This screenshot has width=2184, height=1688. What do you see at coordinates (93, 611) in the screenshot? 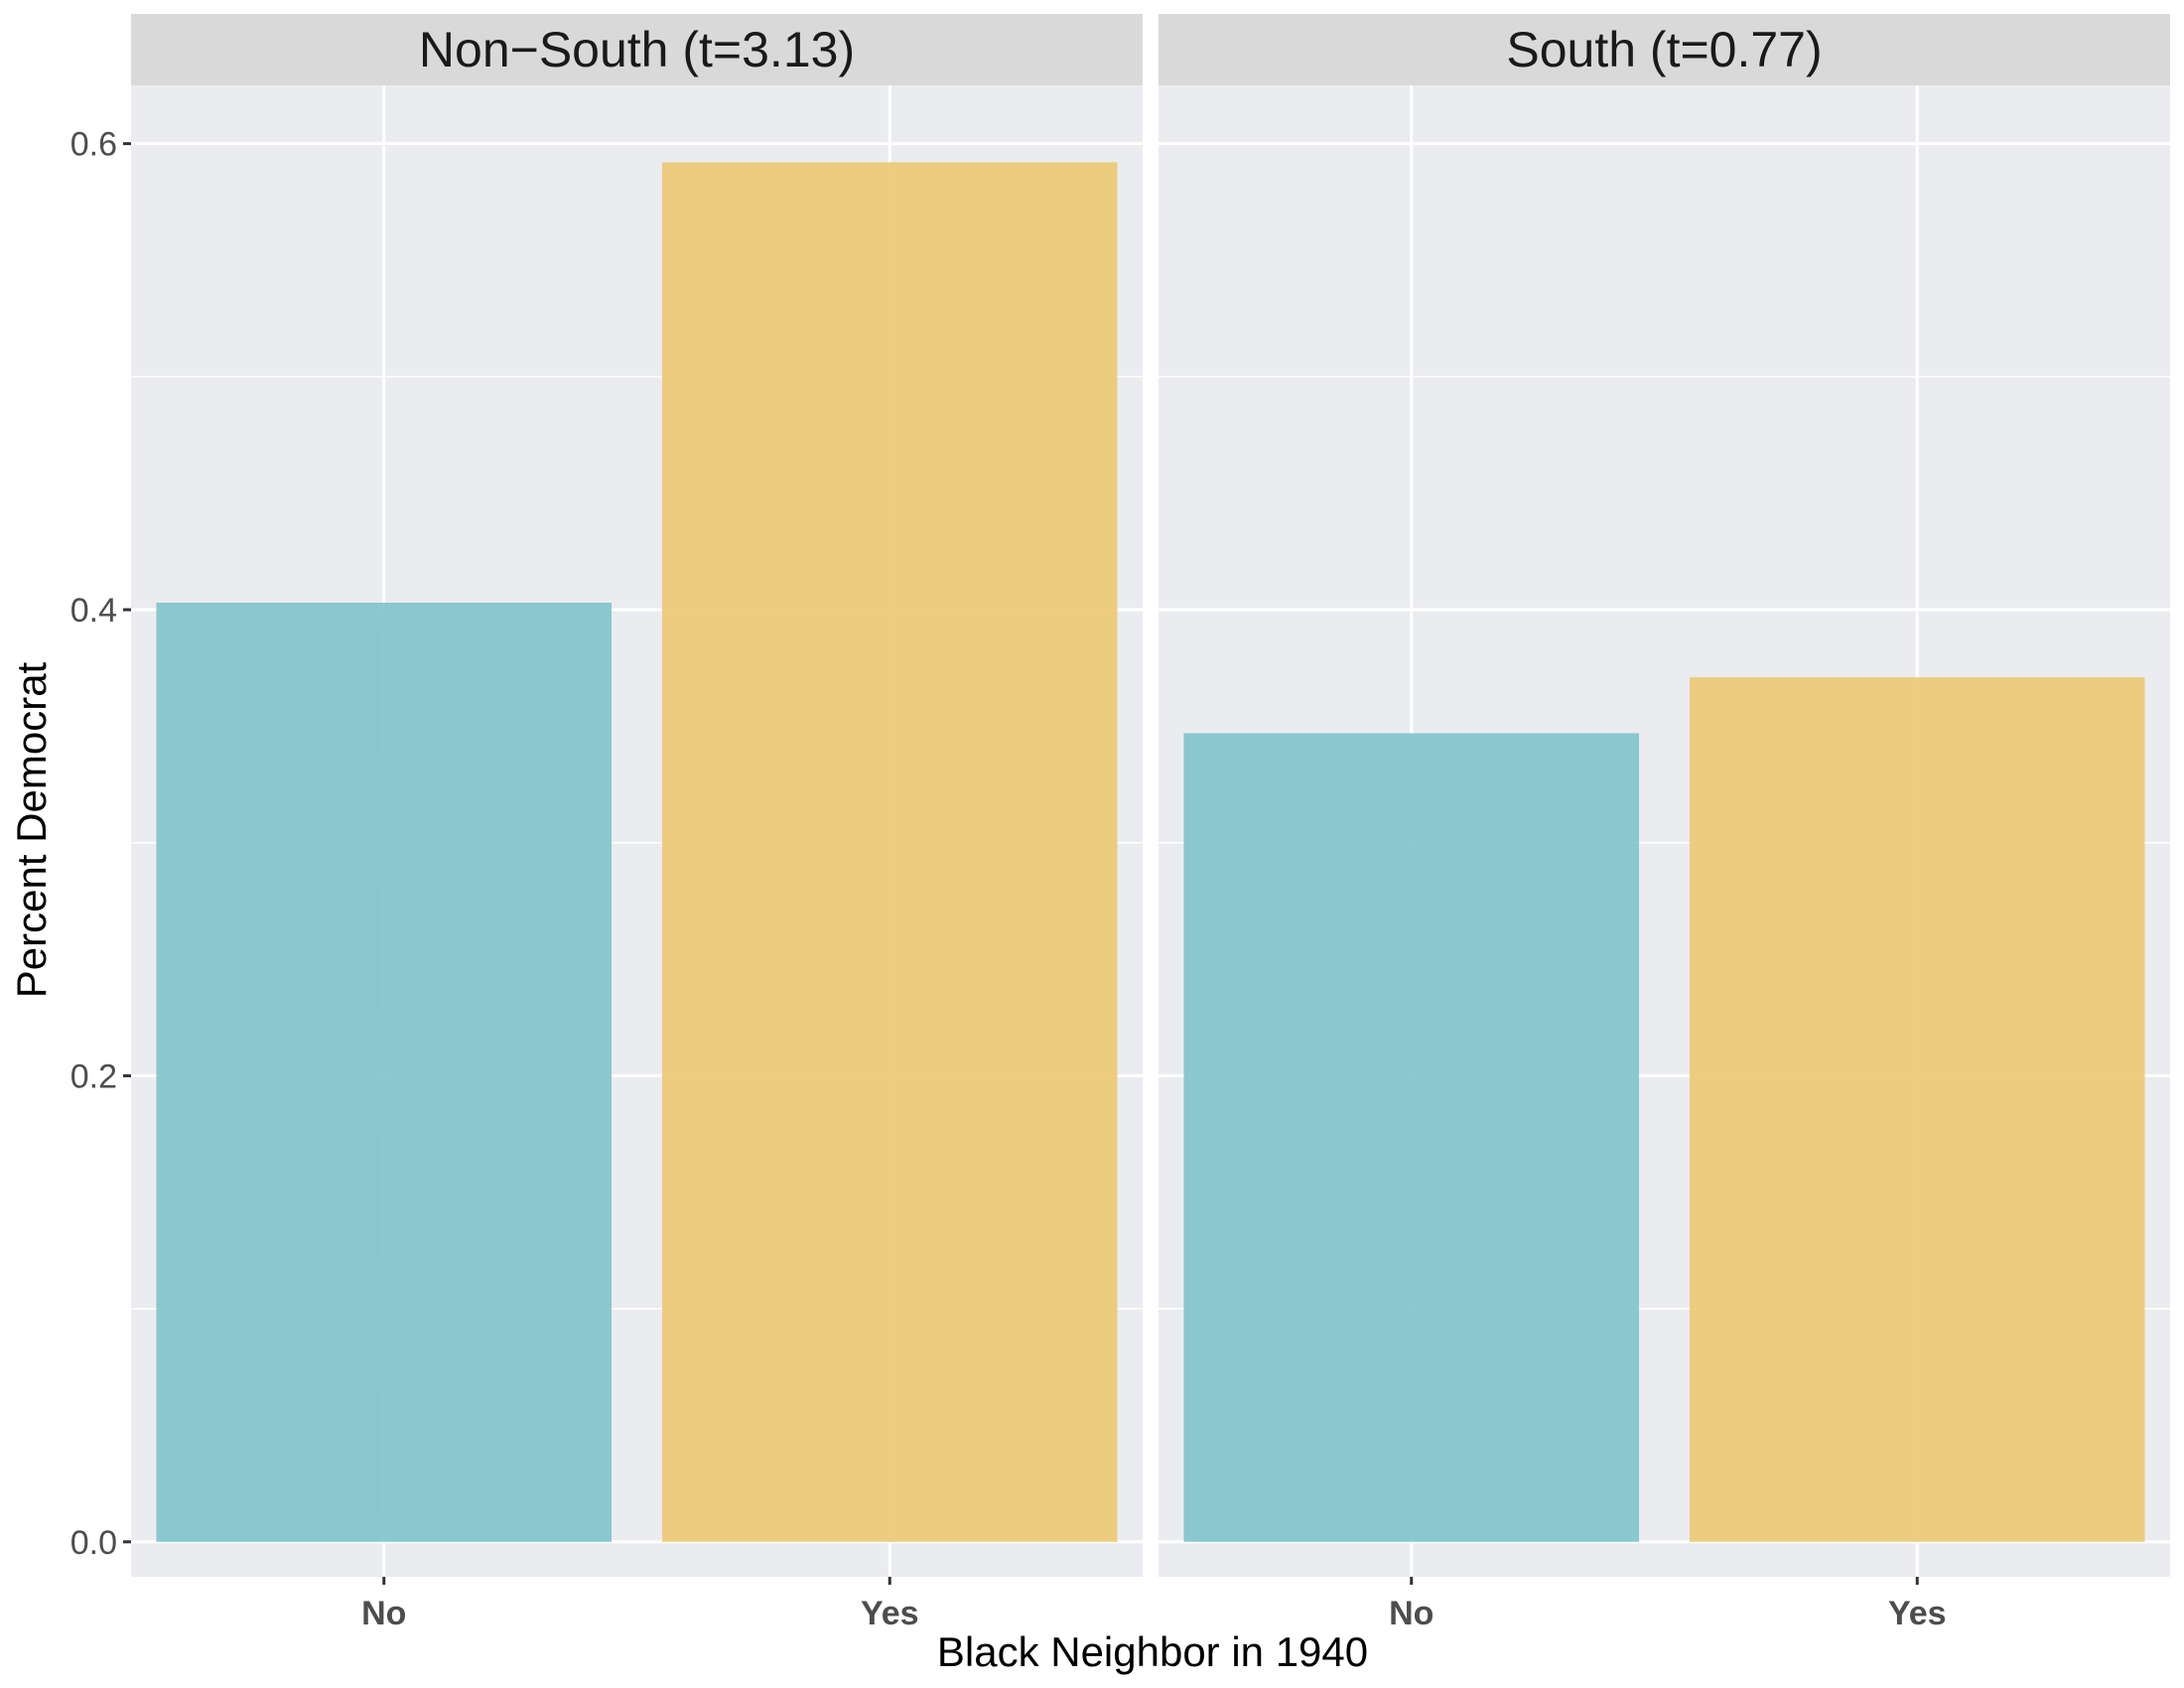
I see `y-tick-label: 0.4` at bounding box center [93, 611].